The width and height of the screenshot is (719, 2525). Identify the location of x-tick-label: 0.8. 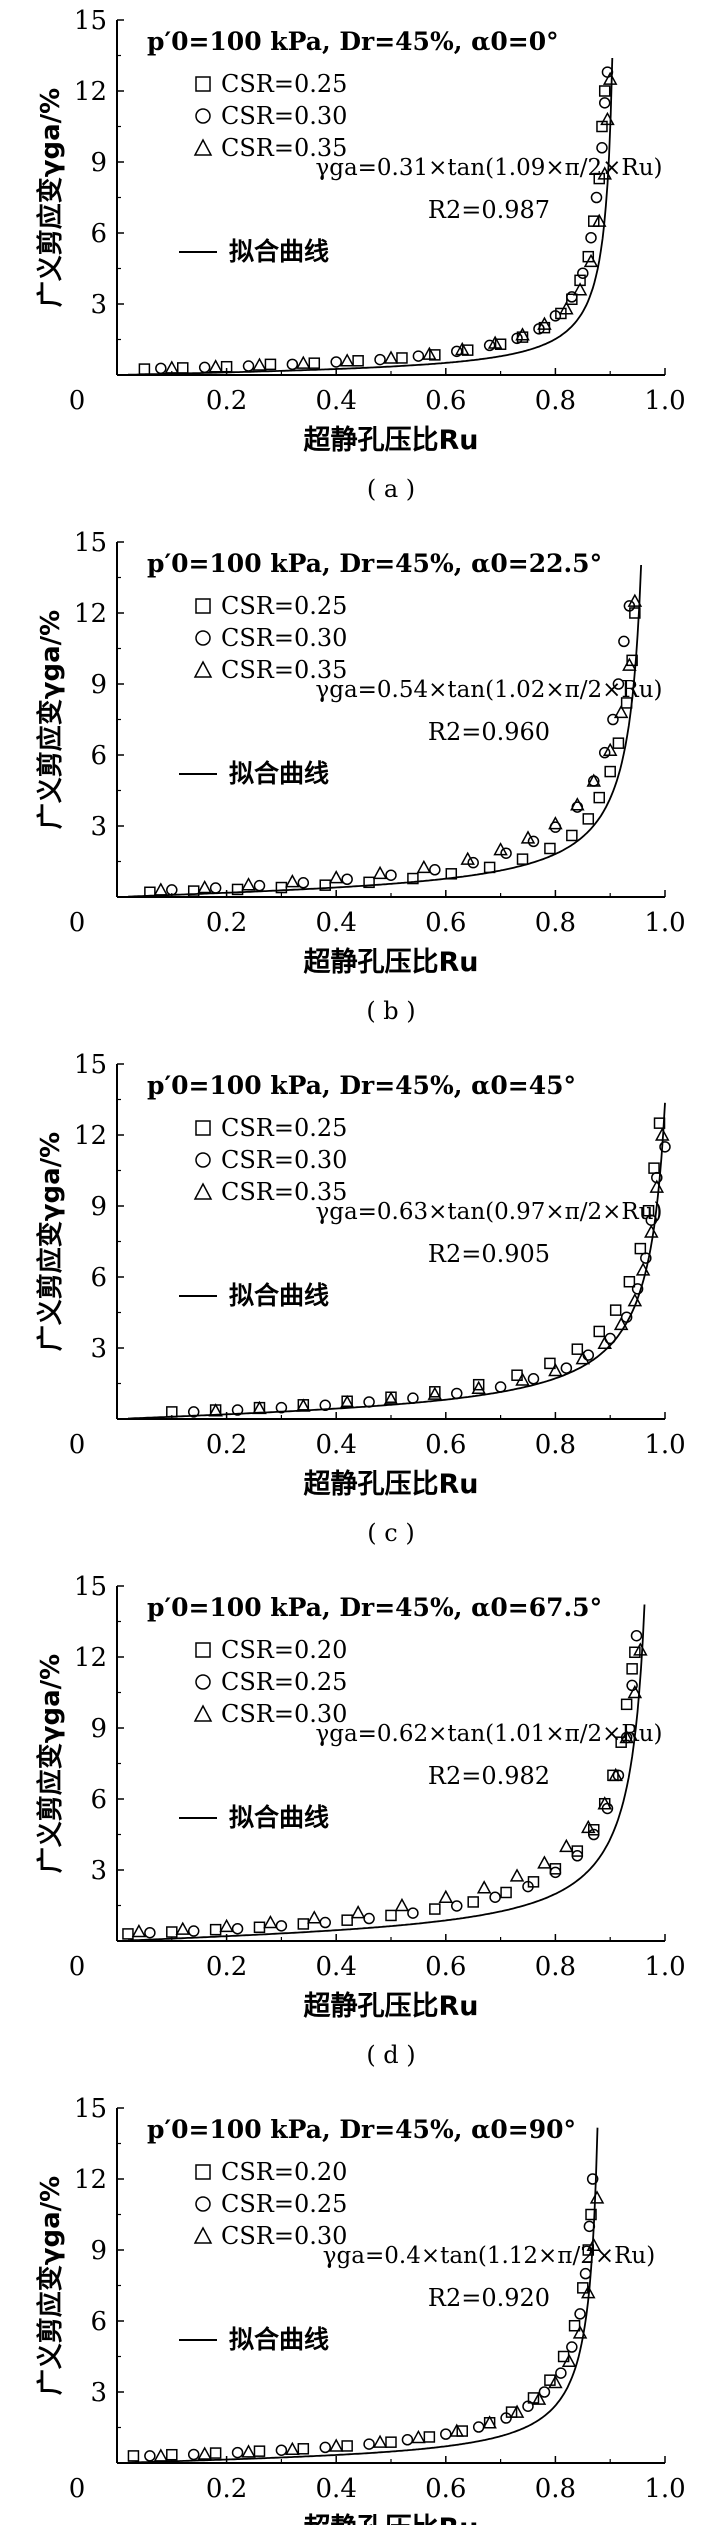
(555, 1967).